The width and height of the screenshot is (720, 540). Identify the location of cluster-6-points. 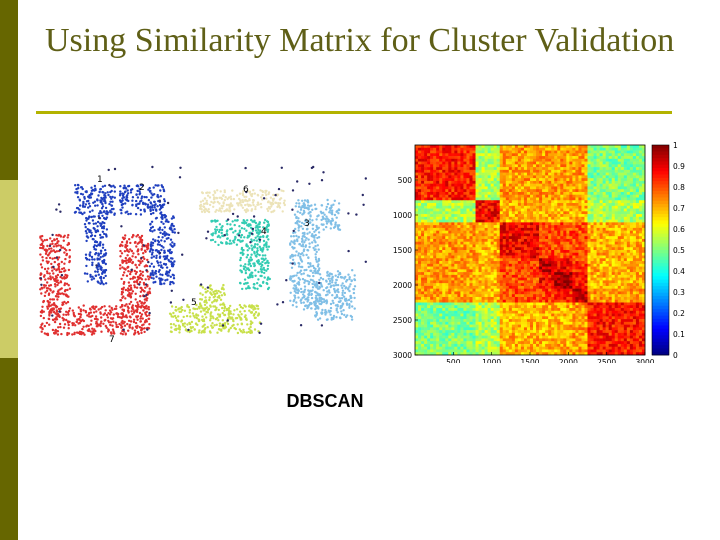
(242, 201).